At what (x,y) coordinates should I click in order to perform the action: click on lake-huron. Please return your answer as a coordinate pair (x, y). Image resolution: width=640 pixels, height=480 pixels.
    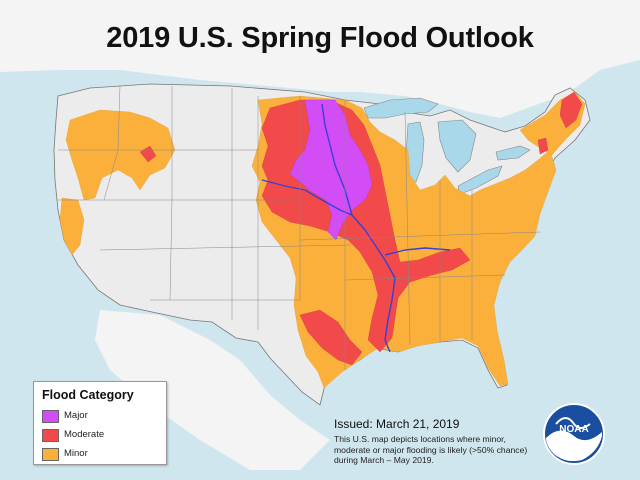
    Looking at the image, I should click on (457, 146).